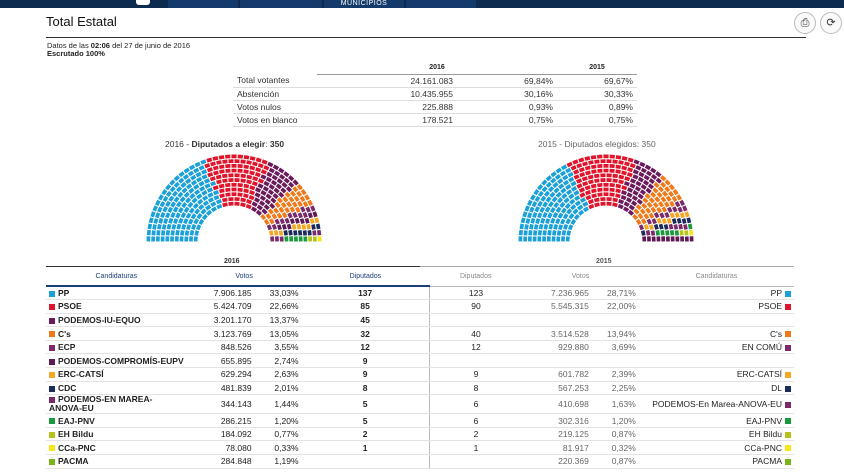  Describe the element at coordinates (435, 120) in the screenshot. I see `summary-row: Votos en blanco 178.521 0,75% 0,75%` at that location.